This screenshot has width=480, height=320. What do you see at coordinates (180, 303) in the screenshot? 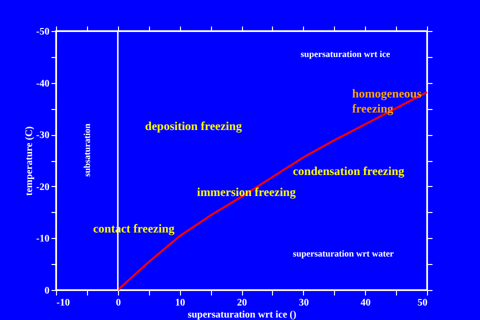
I see `x-tick-label: 10` at bounding box center [180, 303].